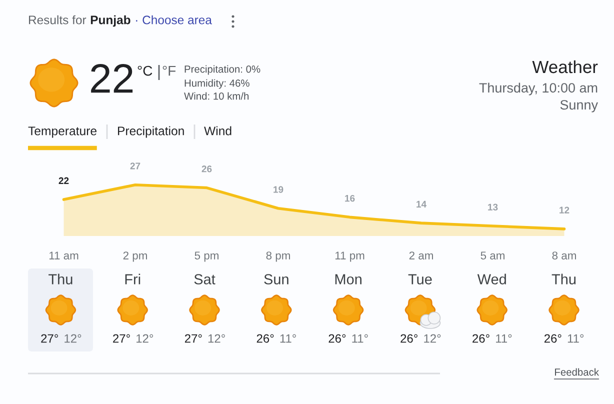 This screenshot has height=404, width=614. Describe the element at coordinates (216, 96) in the screenshot. I see `text: Wind: 10 km/h` at that location.